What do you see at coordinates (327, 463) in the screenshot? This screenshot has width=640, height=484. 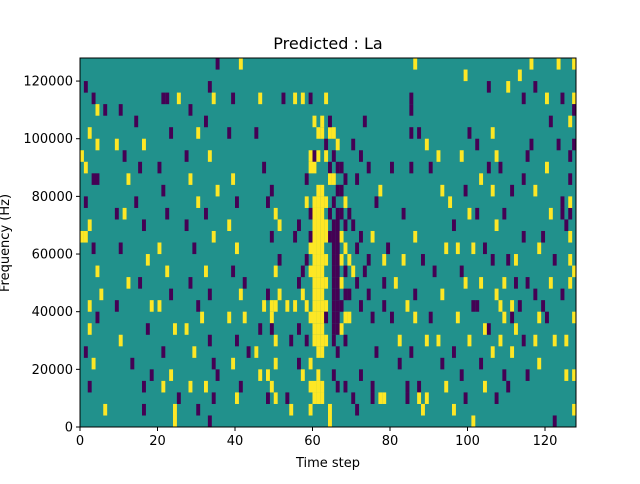 I see `x-axis-label: Time step` at bounding box center [327, 463].